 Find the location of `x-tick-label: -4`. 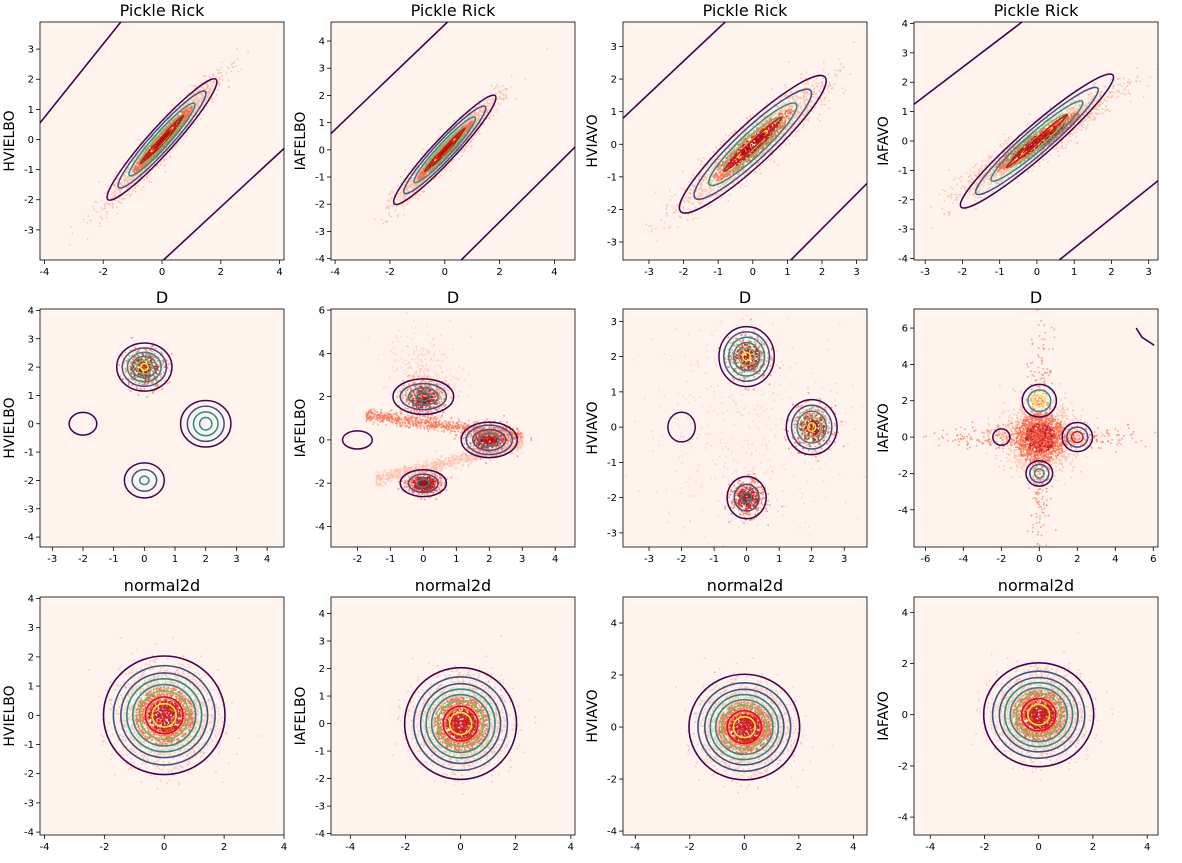

x-tick-label: -4 is located at coordinates (335, 272).